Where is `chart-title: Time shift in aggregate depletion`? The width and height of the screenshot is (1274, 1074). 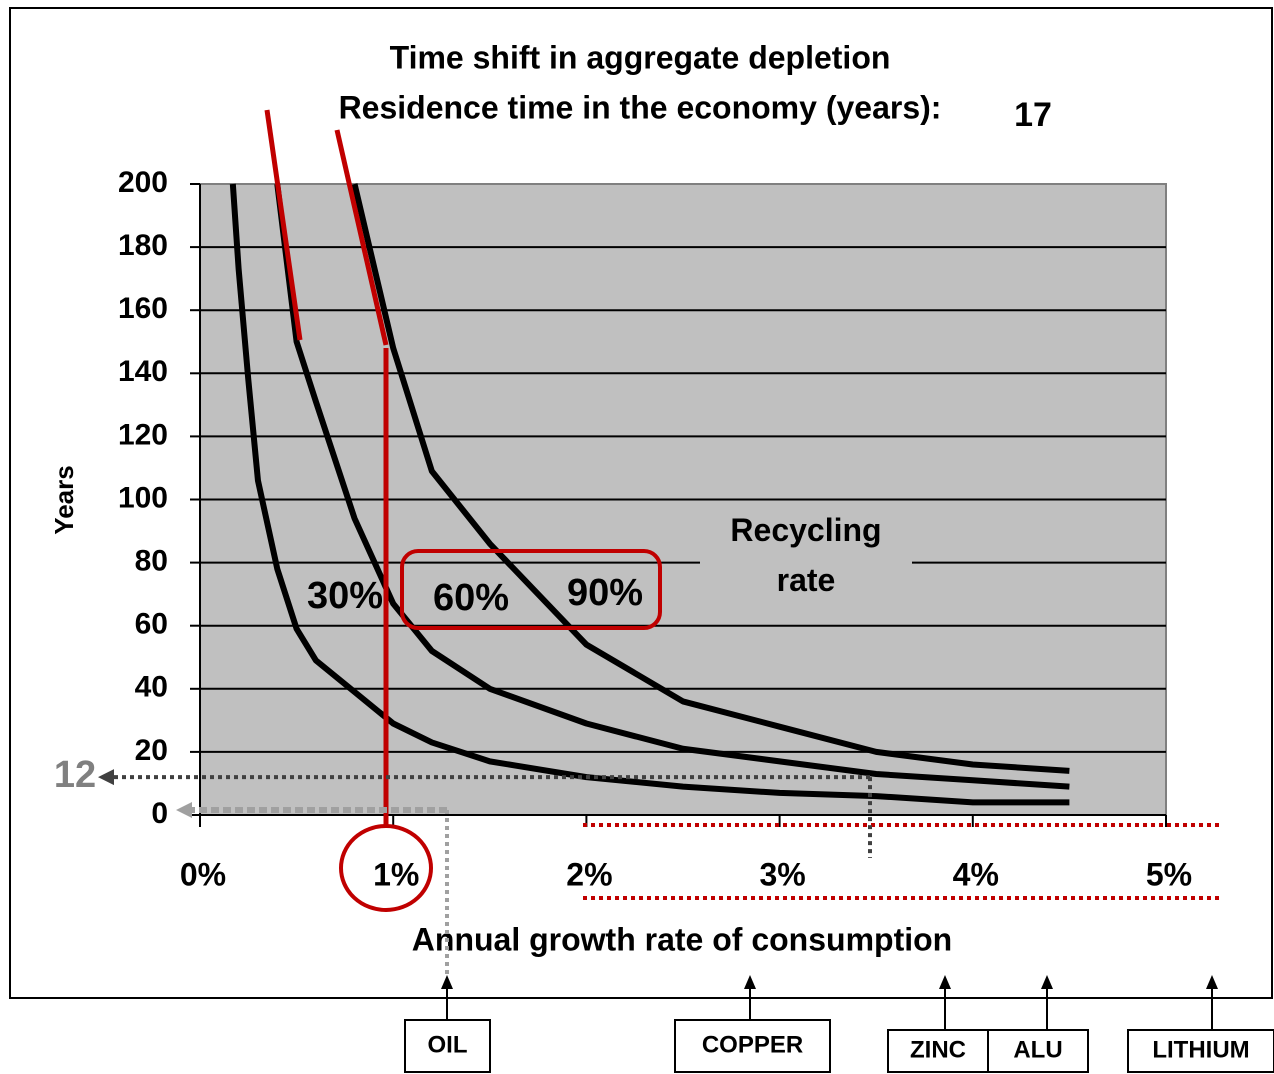
chart-title: Time shift in aggregate depletion is located at coordinates (640, 57).